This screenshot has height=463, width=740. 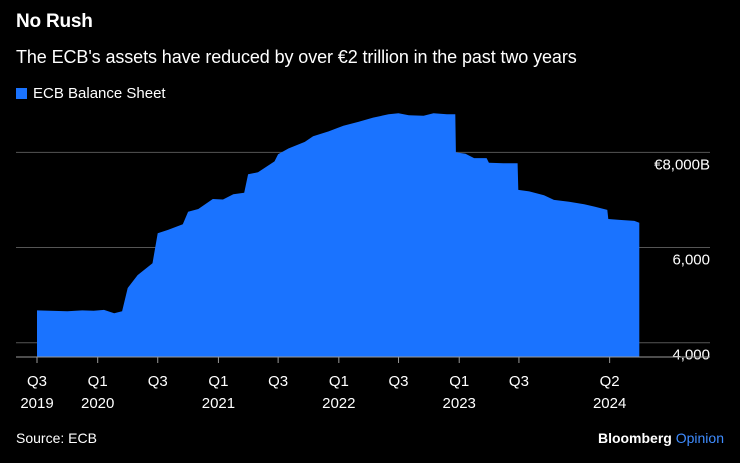 What do you see at coordinates (610, 381) in the screenshot?
I see `x-tick-label: Q2` at bounding box center [610, 381].